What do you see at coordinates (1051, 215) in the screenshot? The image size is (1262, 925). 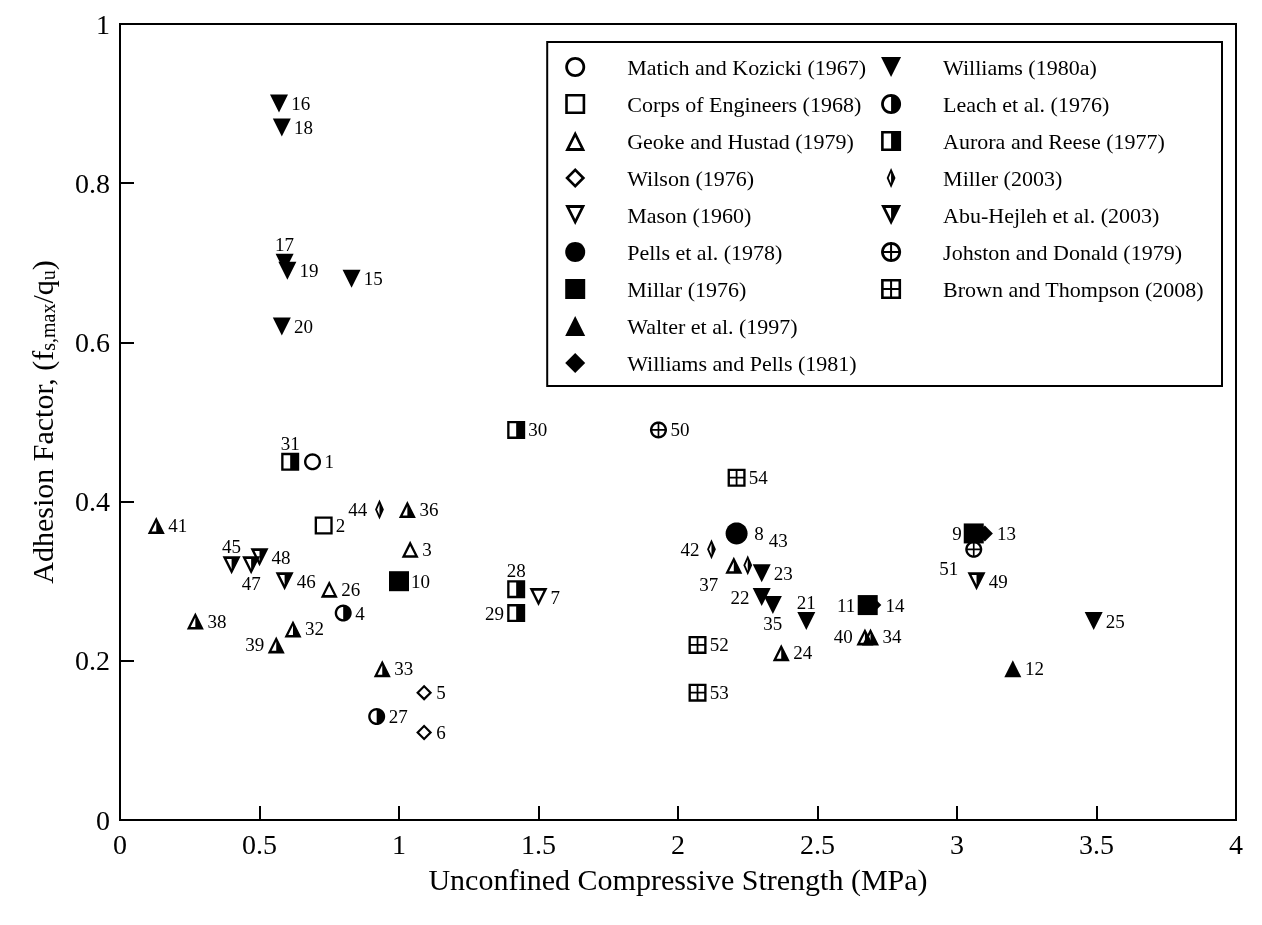 I see `legend-label: Abu-Hejleh et al. (2003)` at bounding box center [1051, 215].